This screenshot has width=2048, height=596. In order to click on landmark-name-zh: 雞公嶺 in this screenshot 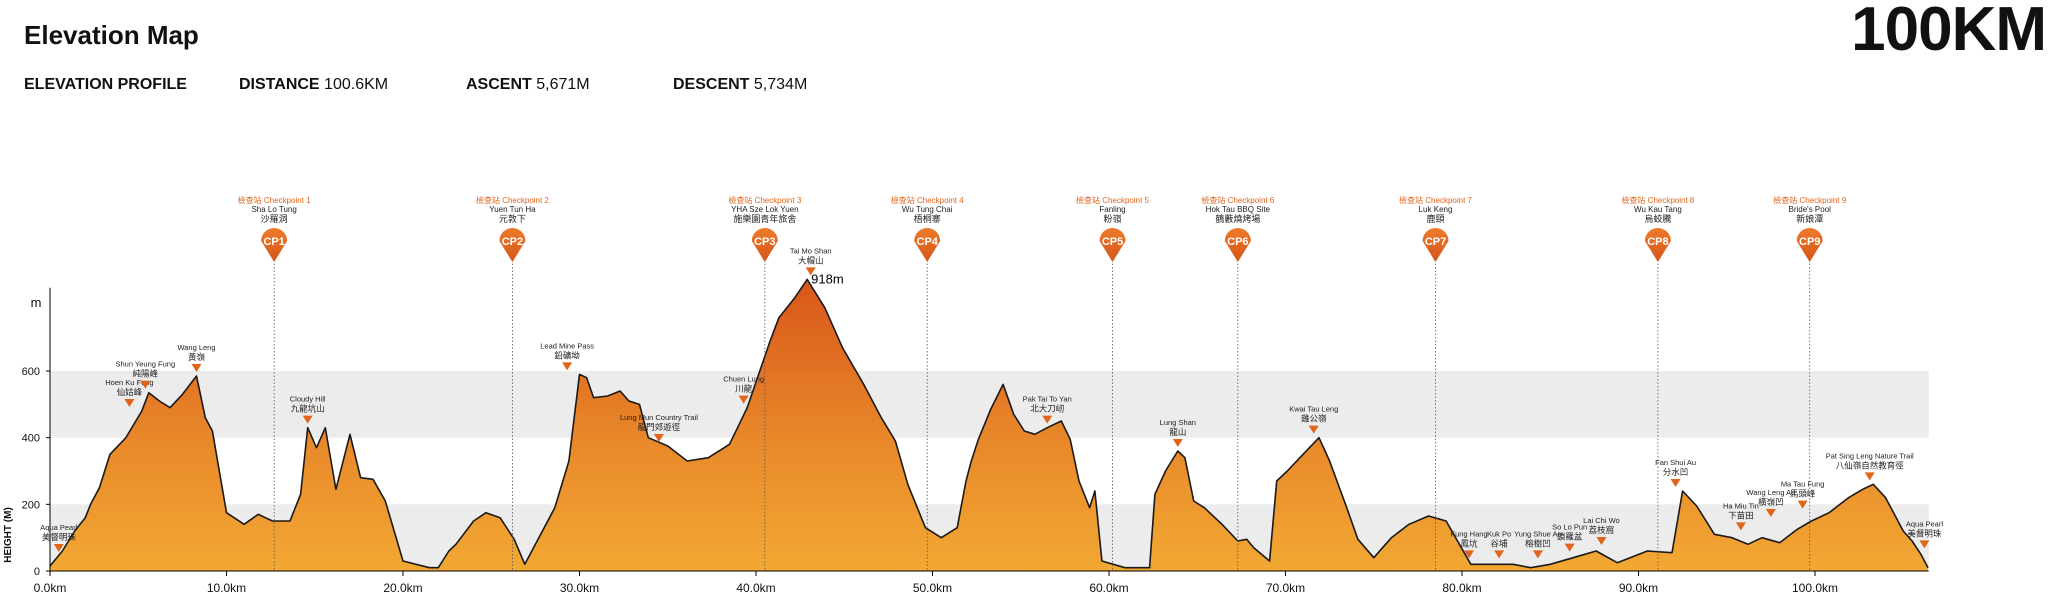, I will do `click(1314, 419)`.